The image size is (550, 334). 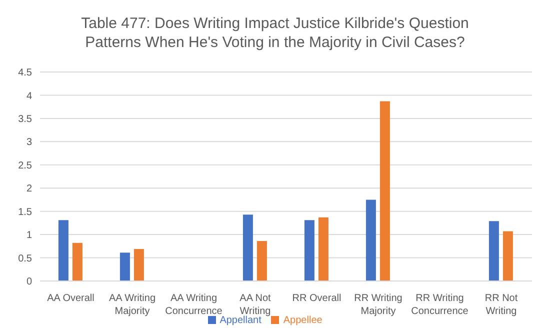 I want to click on x-tick-label: RR Writing Concurrence, so click(x=440, y=305).